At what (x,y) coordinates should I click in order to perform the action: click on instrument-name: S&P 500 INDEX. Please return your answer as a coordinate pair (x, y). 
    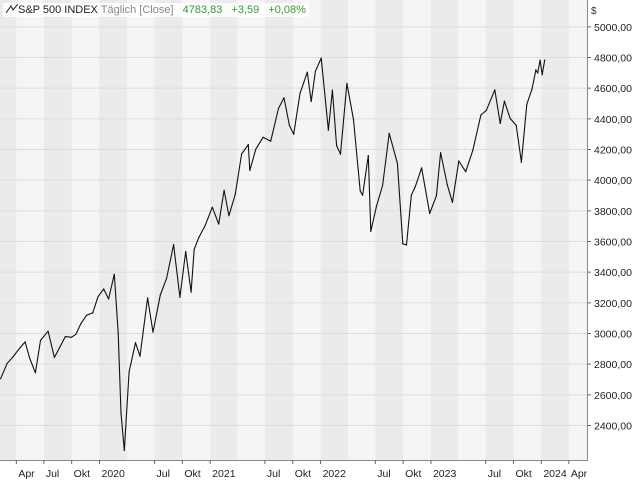
    Looking at the image, I should click on (58, 10).